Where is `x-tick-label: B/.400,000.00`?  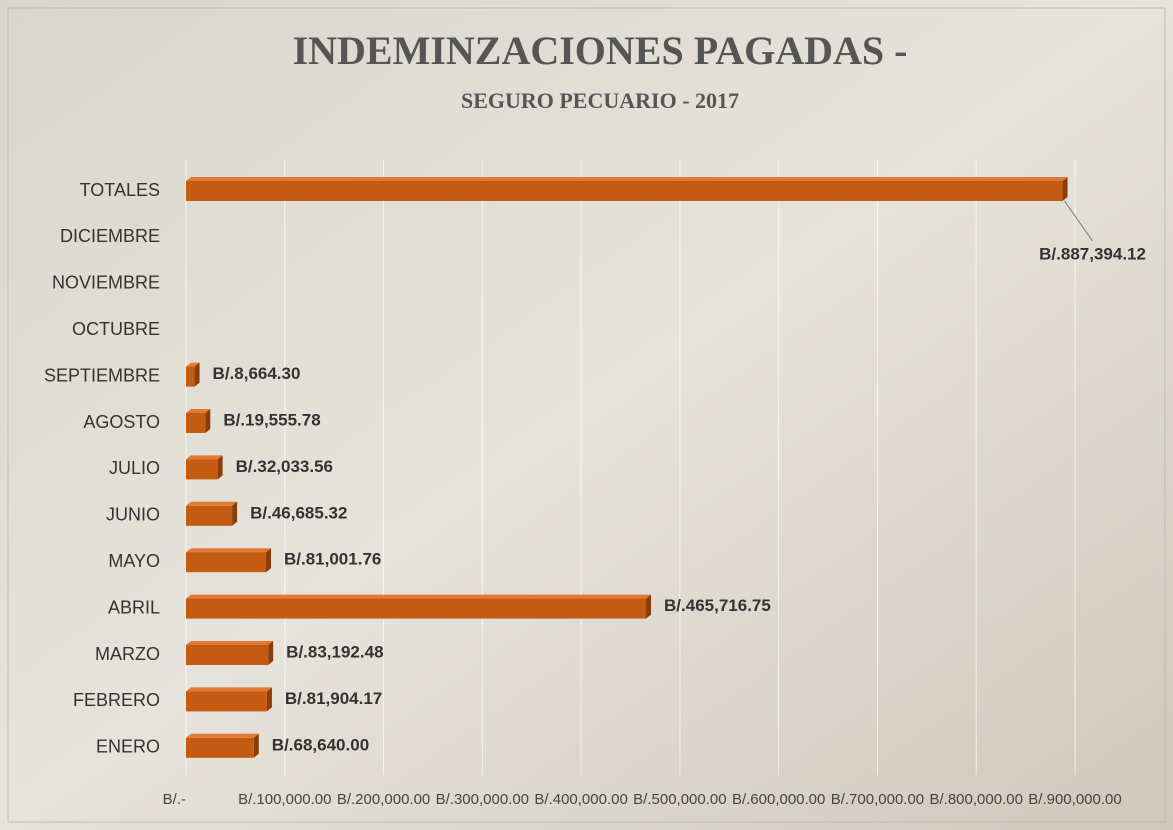 x-tick-label: B/.400,000.00 is located at coordinates (580, 799).